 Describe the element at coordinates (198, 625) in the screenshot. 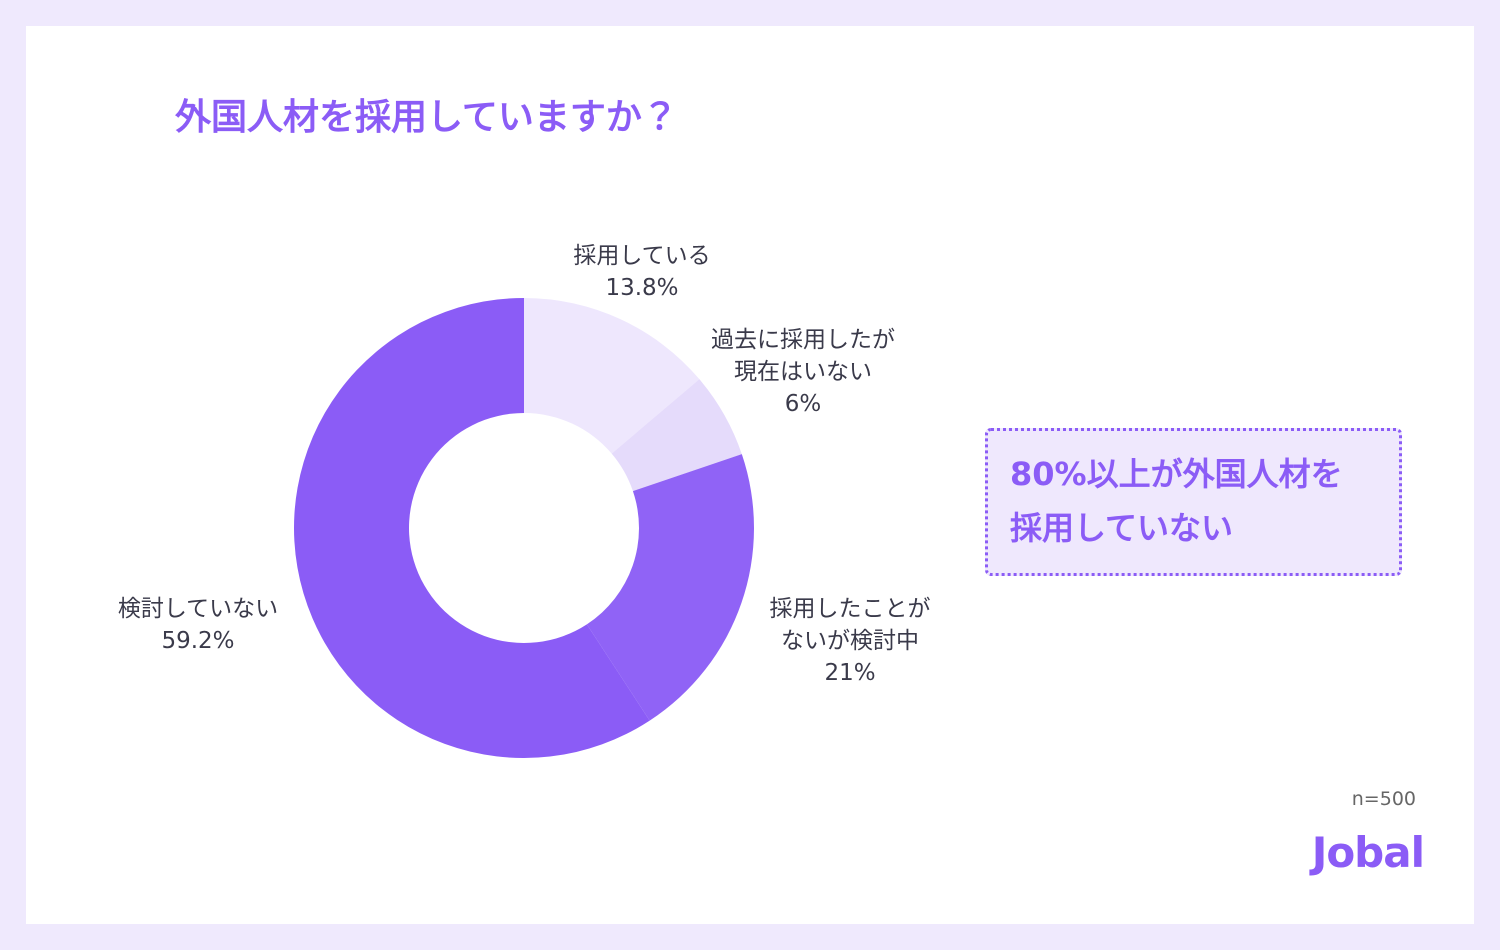

I see `slice-label: 検討していない 59.2%` at that location.